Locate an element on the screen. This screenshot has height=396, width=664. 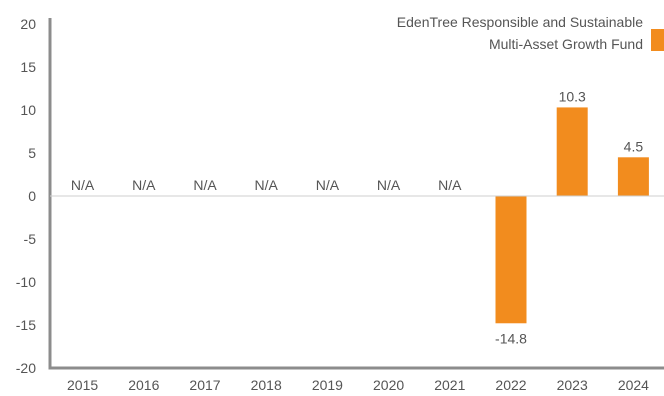
bar-label-2019: N/A is located at coordinates (328, 185).